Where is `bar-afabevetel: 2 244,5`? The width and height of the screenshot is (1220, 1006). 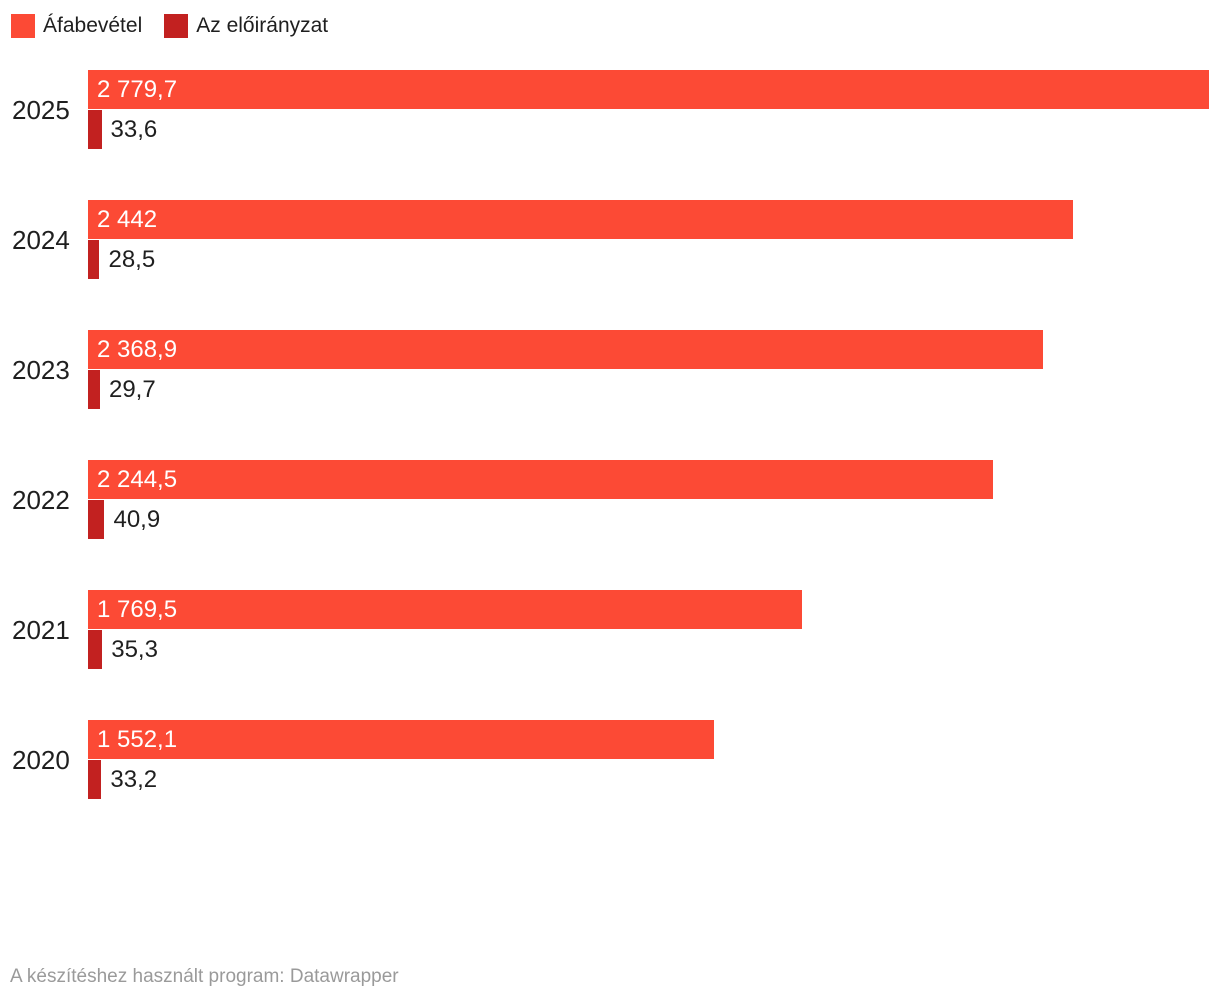
bar-afabevetel: 2 244,5 is located at coordinates (541, 479).